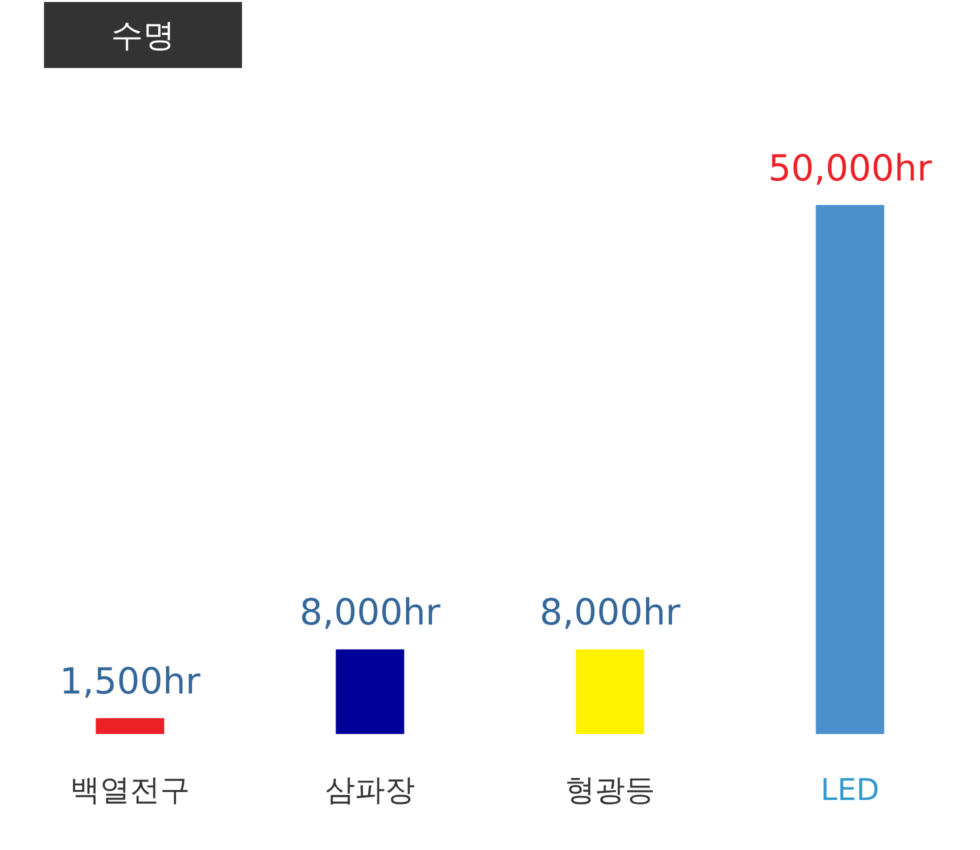 The height and width of the screenshot is (850, 980). I want to click on data-label: 1,500hr, so click(130, 681).